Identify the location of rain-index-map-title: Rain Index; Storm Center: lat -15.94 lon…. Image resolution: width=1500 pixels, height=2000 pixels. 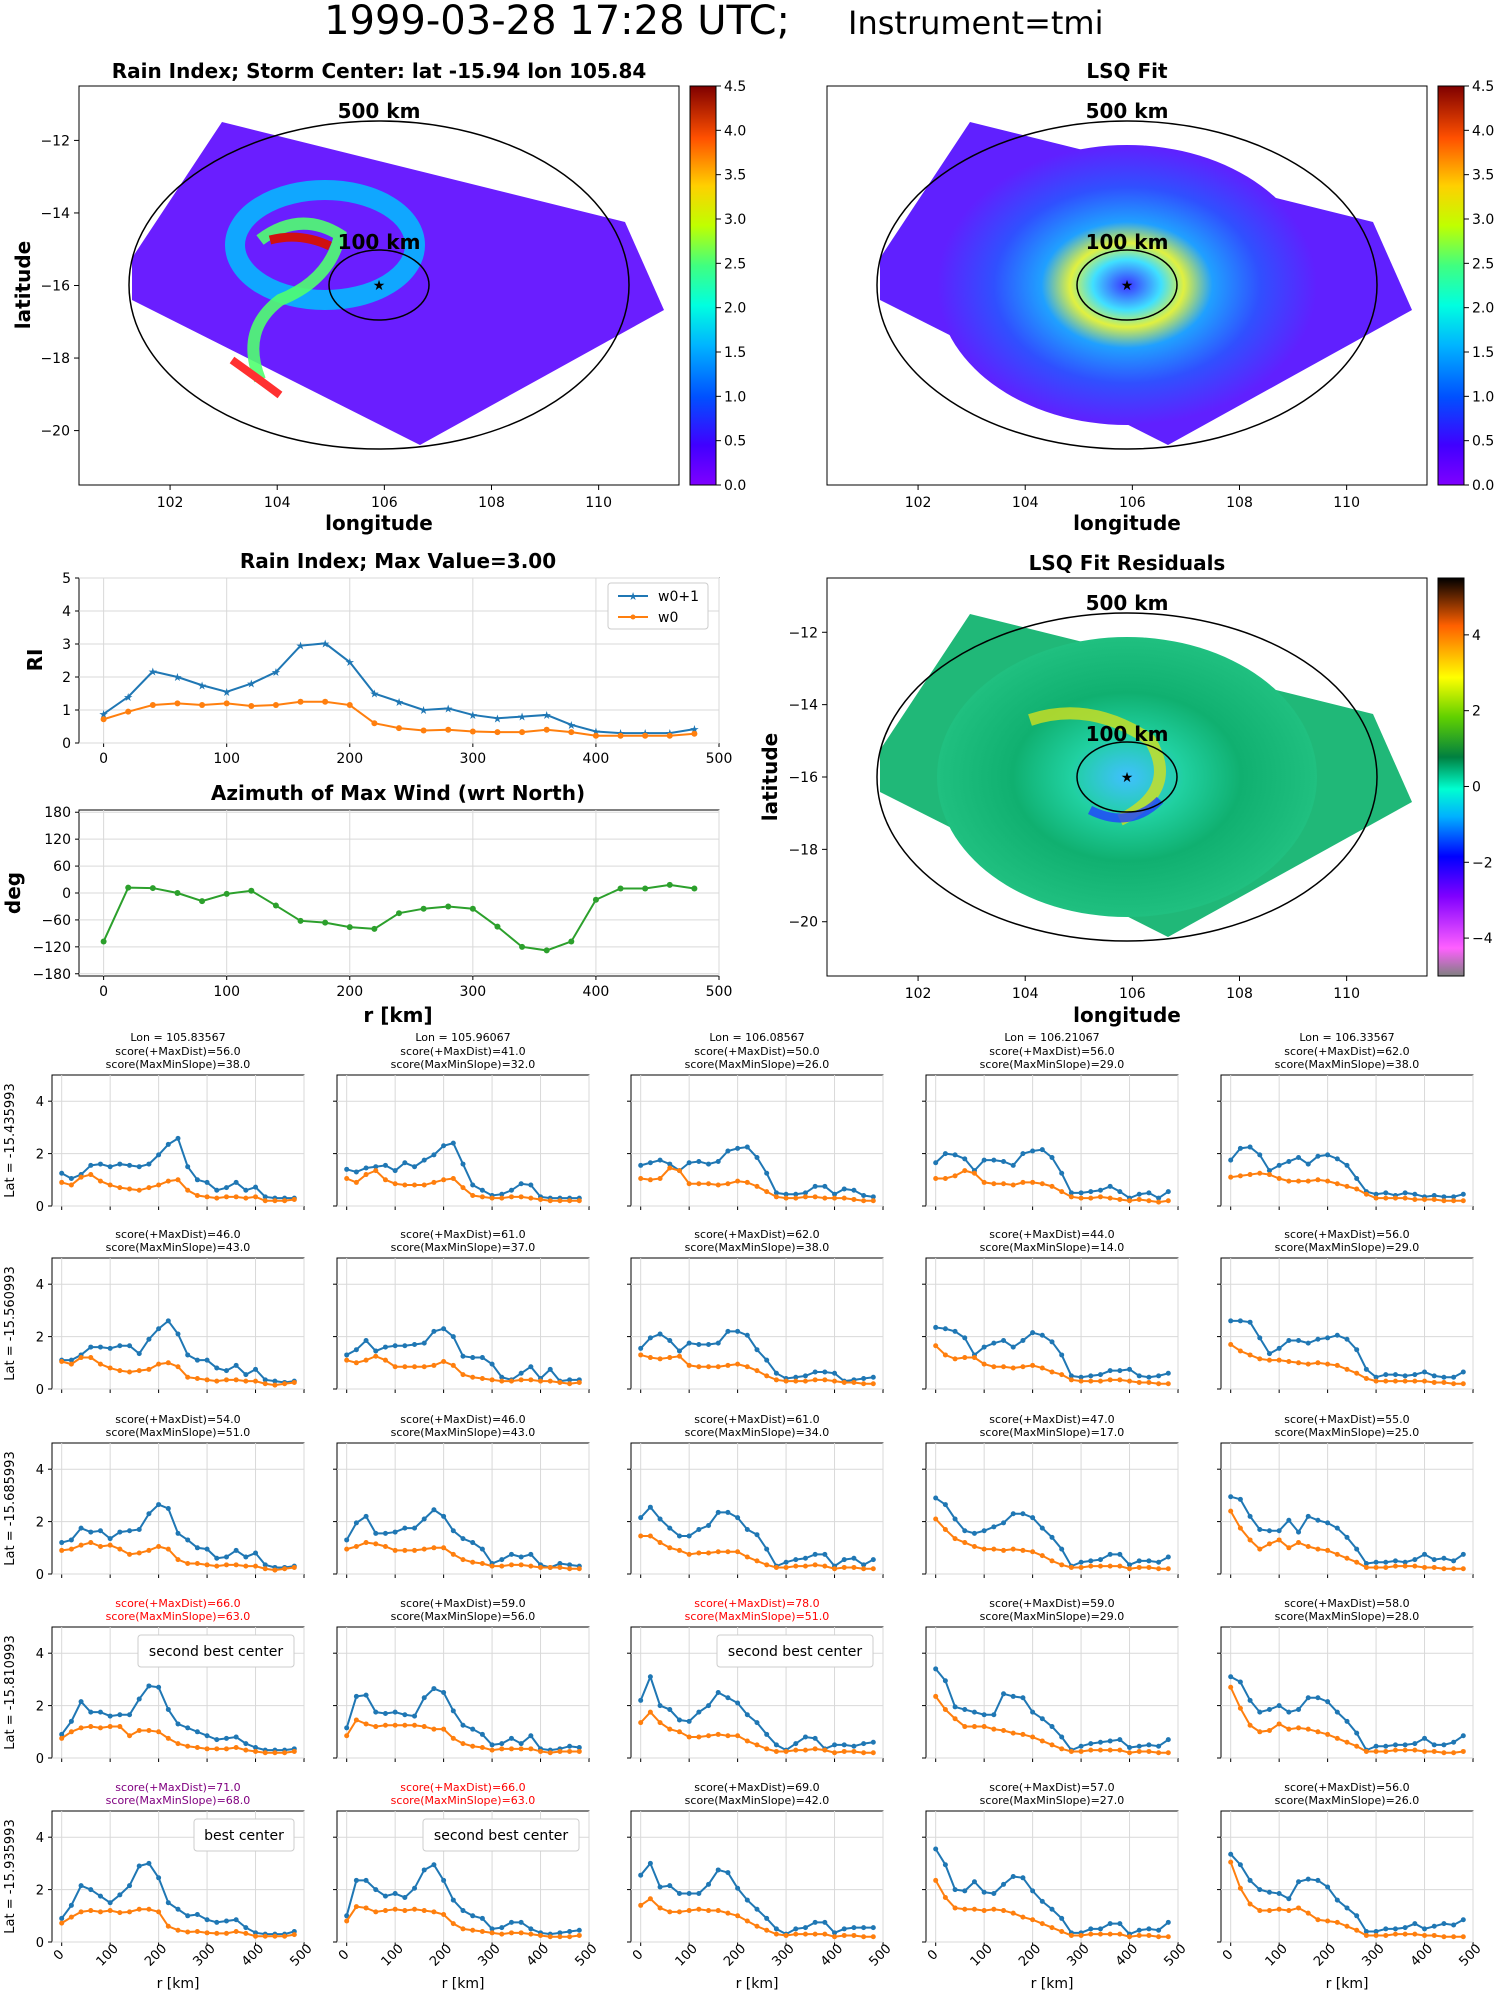
(379, 71).